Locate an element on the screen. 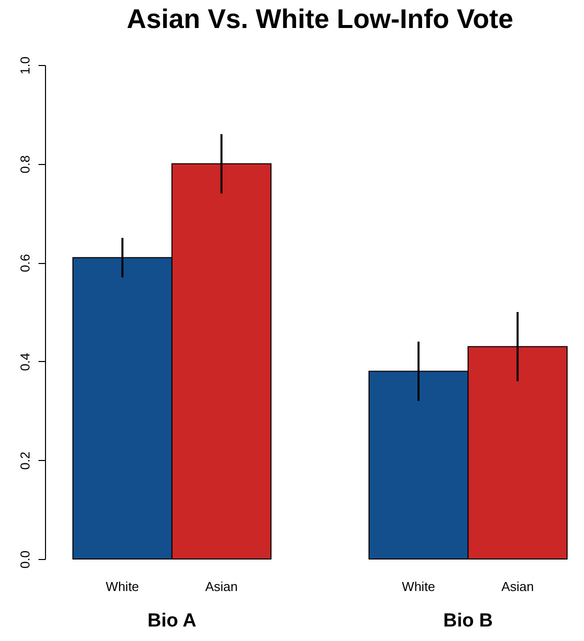 The height and width of the screenshot is (641, 584). text: Asian is located at coordinates (517, 586).